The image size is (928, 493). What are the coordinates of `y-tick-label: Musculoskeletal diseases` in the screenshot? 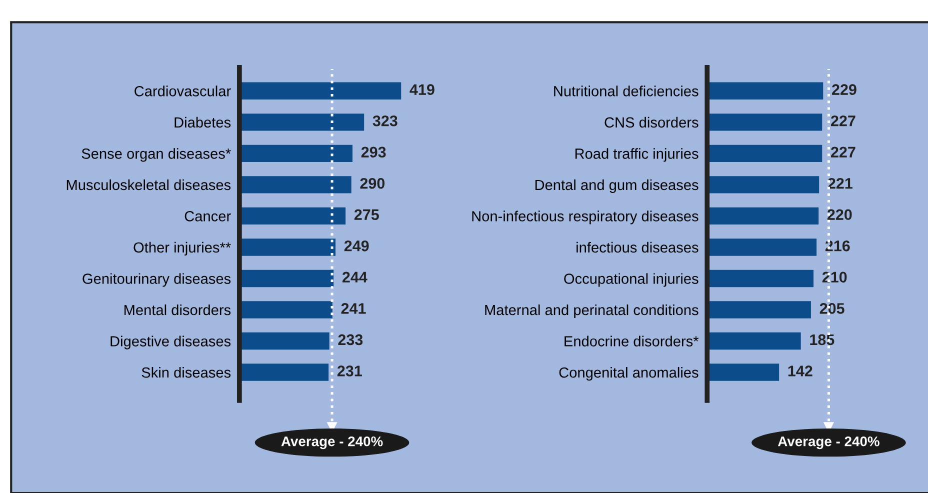 It's located at (148, 184).